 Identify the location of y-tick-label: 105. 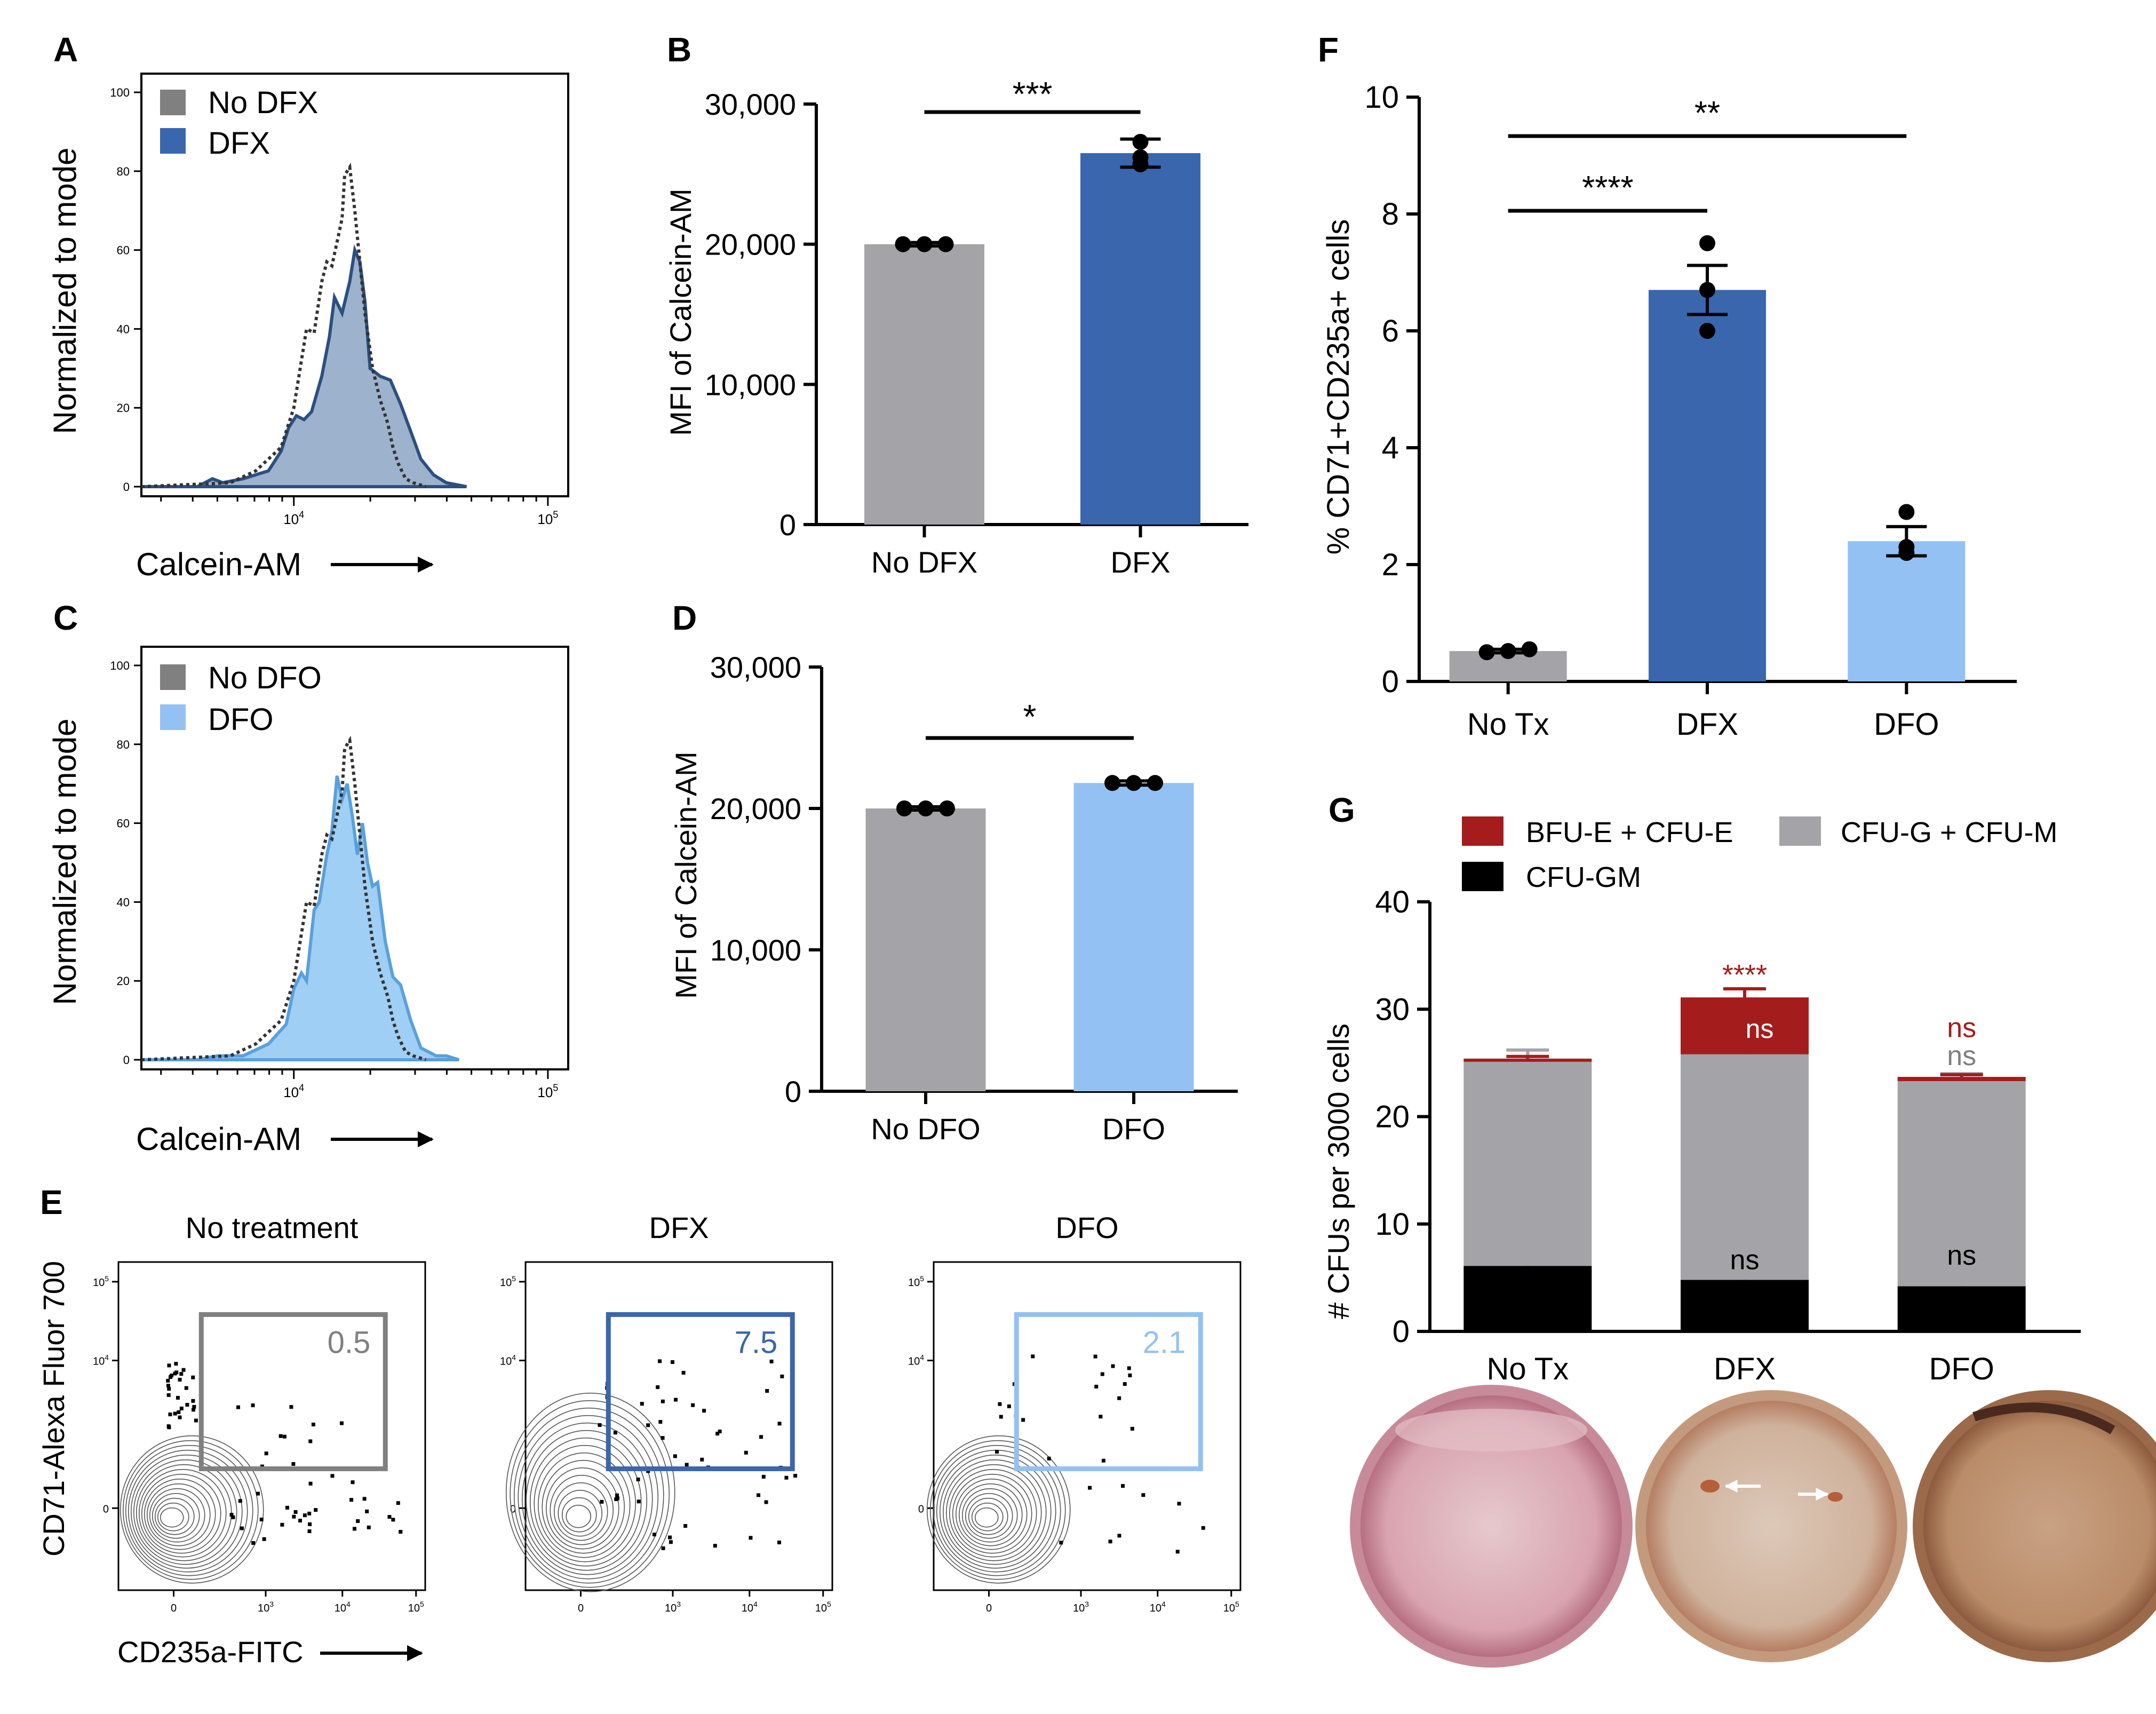
(101, 1281).